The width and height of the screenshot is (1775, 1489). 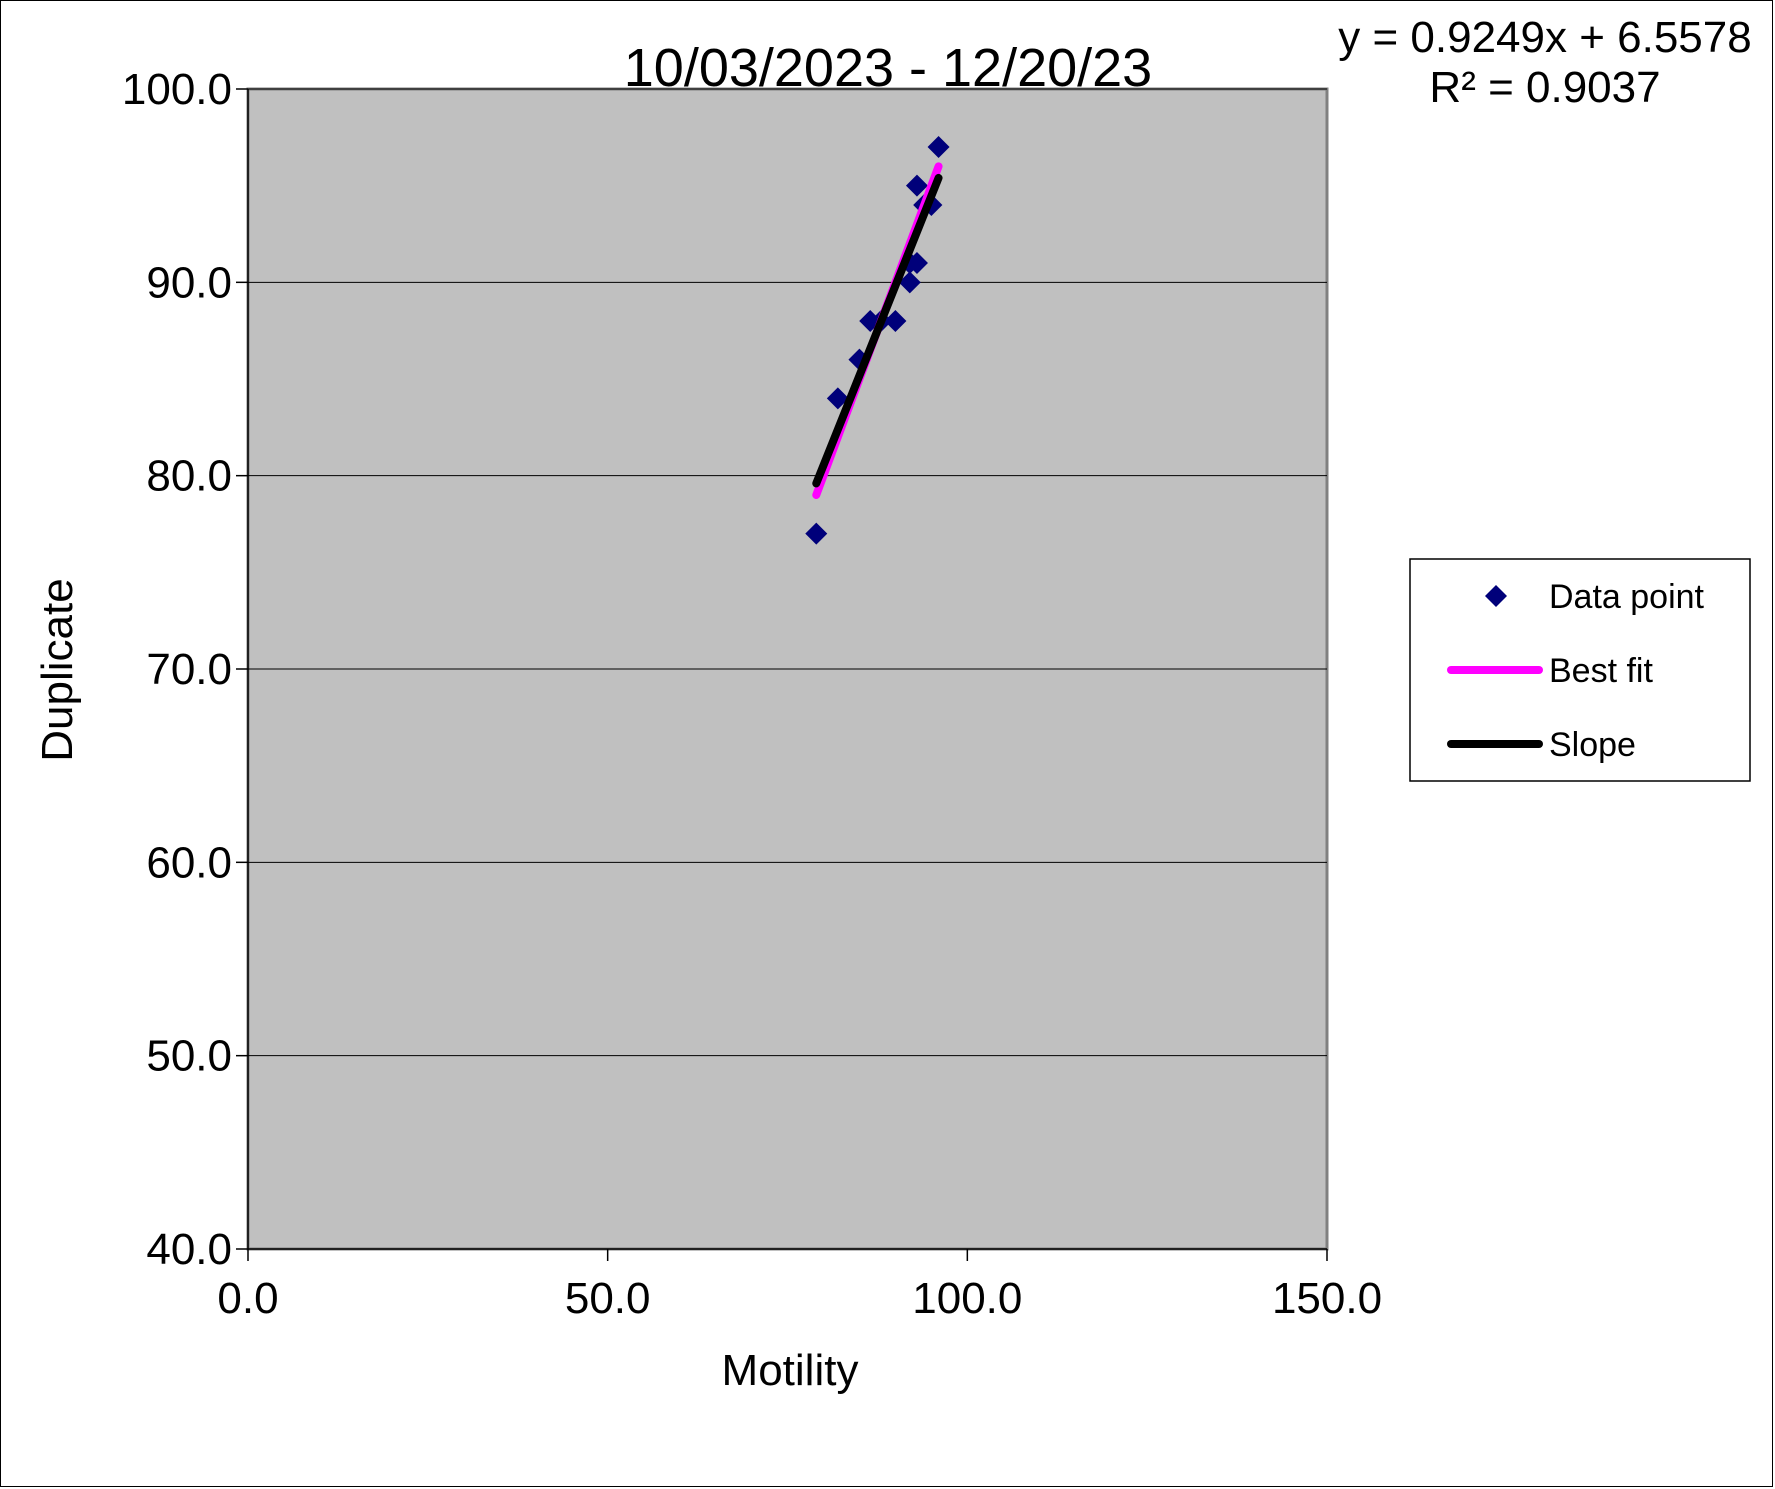 What do you see at coordinates (888, 68) in the screenshot?
I see `chart-title: 10/03/2023 - 12/20/23` at bounding box center [888, 68].